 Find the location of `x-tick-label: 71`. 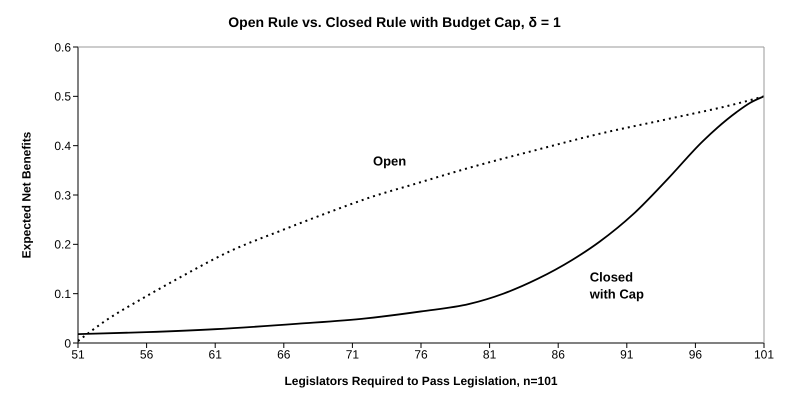

x-tick-label: 71 is located at coordinates (353, 355).